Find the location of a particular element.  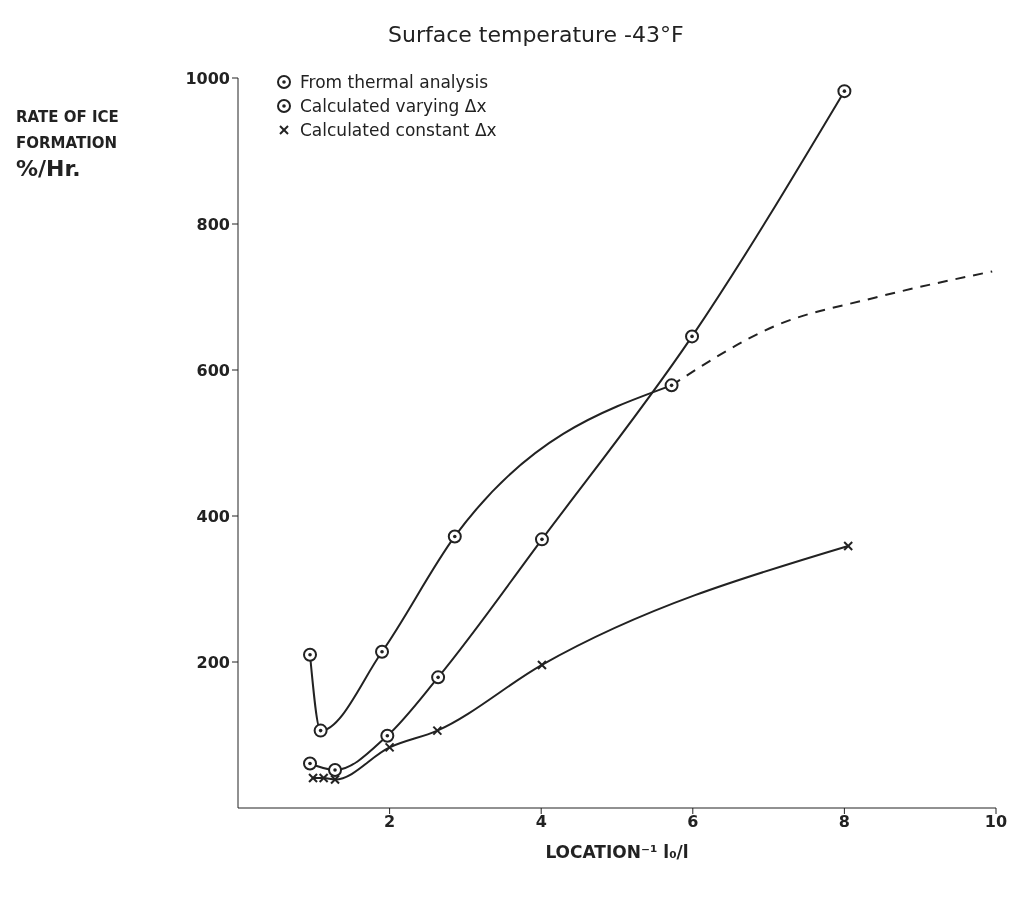

y-tick-label: 800 is located at coordinates (213, 224).